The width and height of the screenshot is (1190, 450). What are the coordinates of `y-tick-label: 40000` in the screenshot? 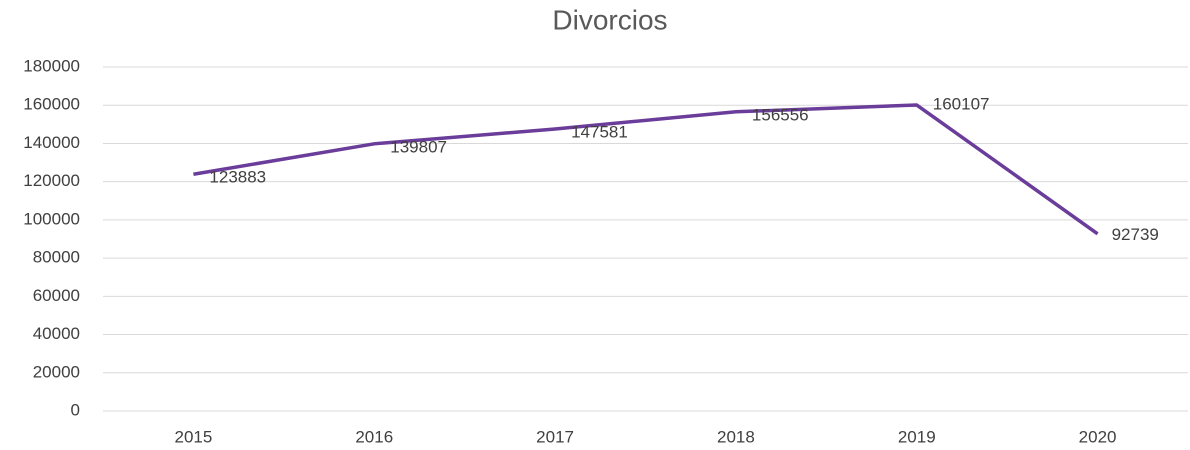 It's located at (56, 333).